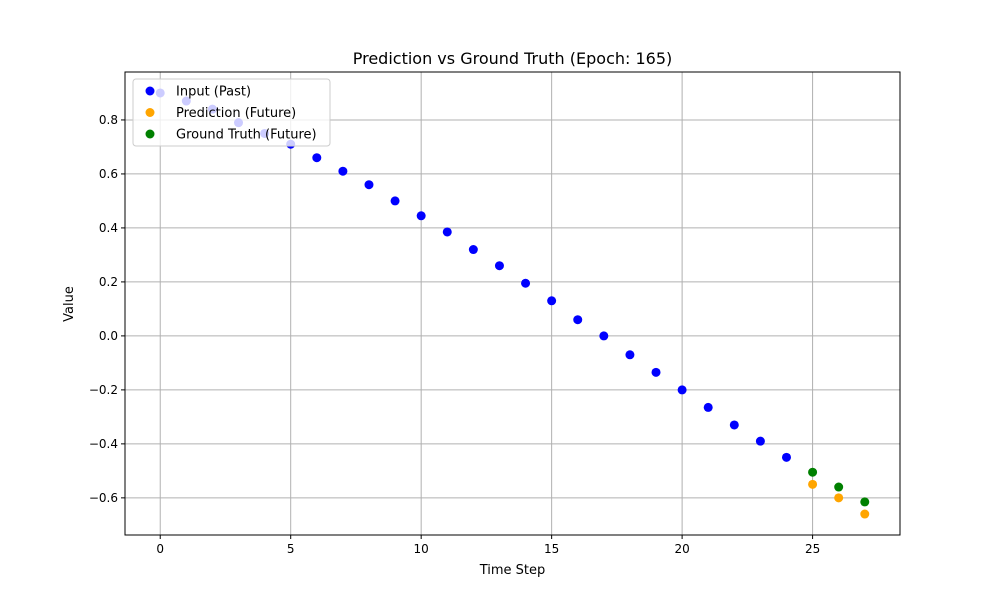 The width and height of the screenshot is (1000, 600). What do you see at coordinates (681, 549) in the screenshot?
I see `x-tick-label: 20` at bounding box center [681, 549].